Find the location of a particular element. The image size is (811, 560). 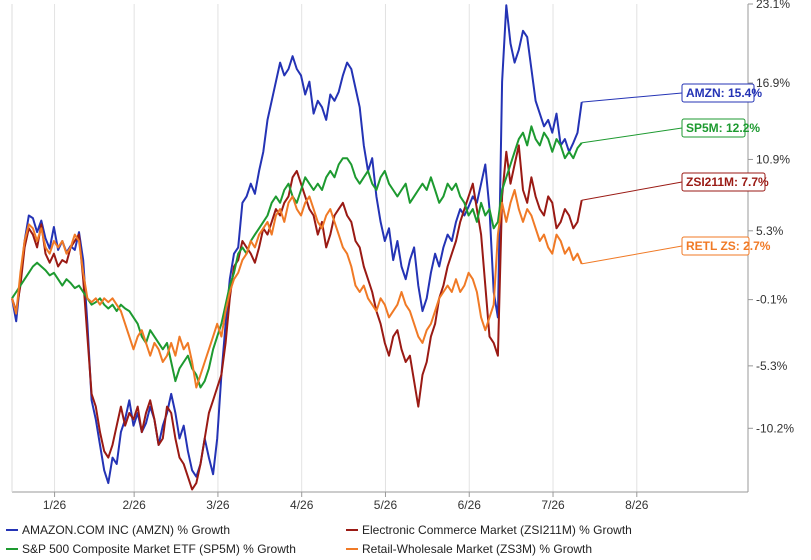

y-tick-label: 5.3% is located at coordinates (770, 231).